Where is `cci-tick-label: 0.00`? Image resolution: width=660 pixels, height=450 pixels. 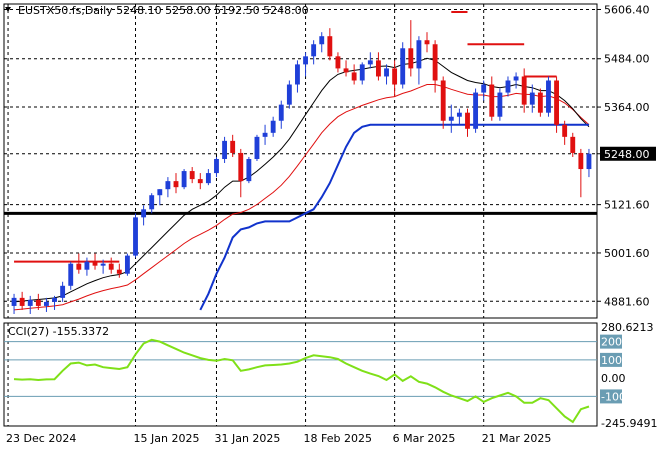 cci-tick-label: 0.00 is located at coordinates (613, 378).